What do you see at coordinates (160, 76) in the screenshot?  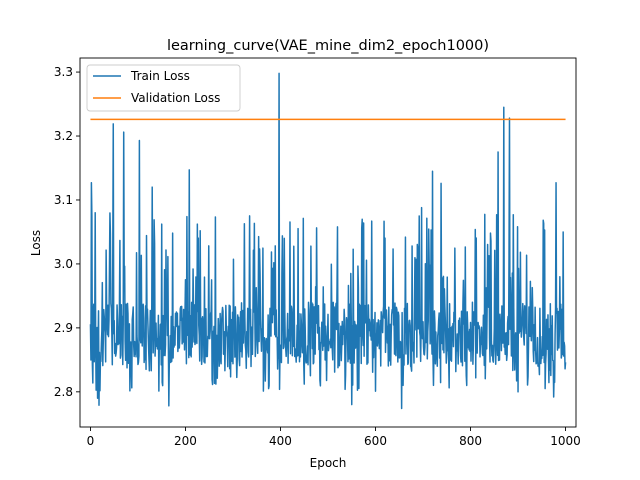 I see `legend-label-train-loss: Train Loss` at bounding box center [160, 76].